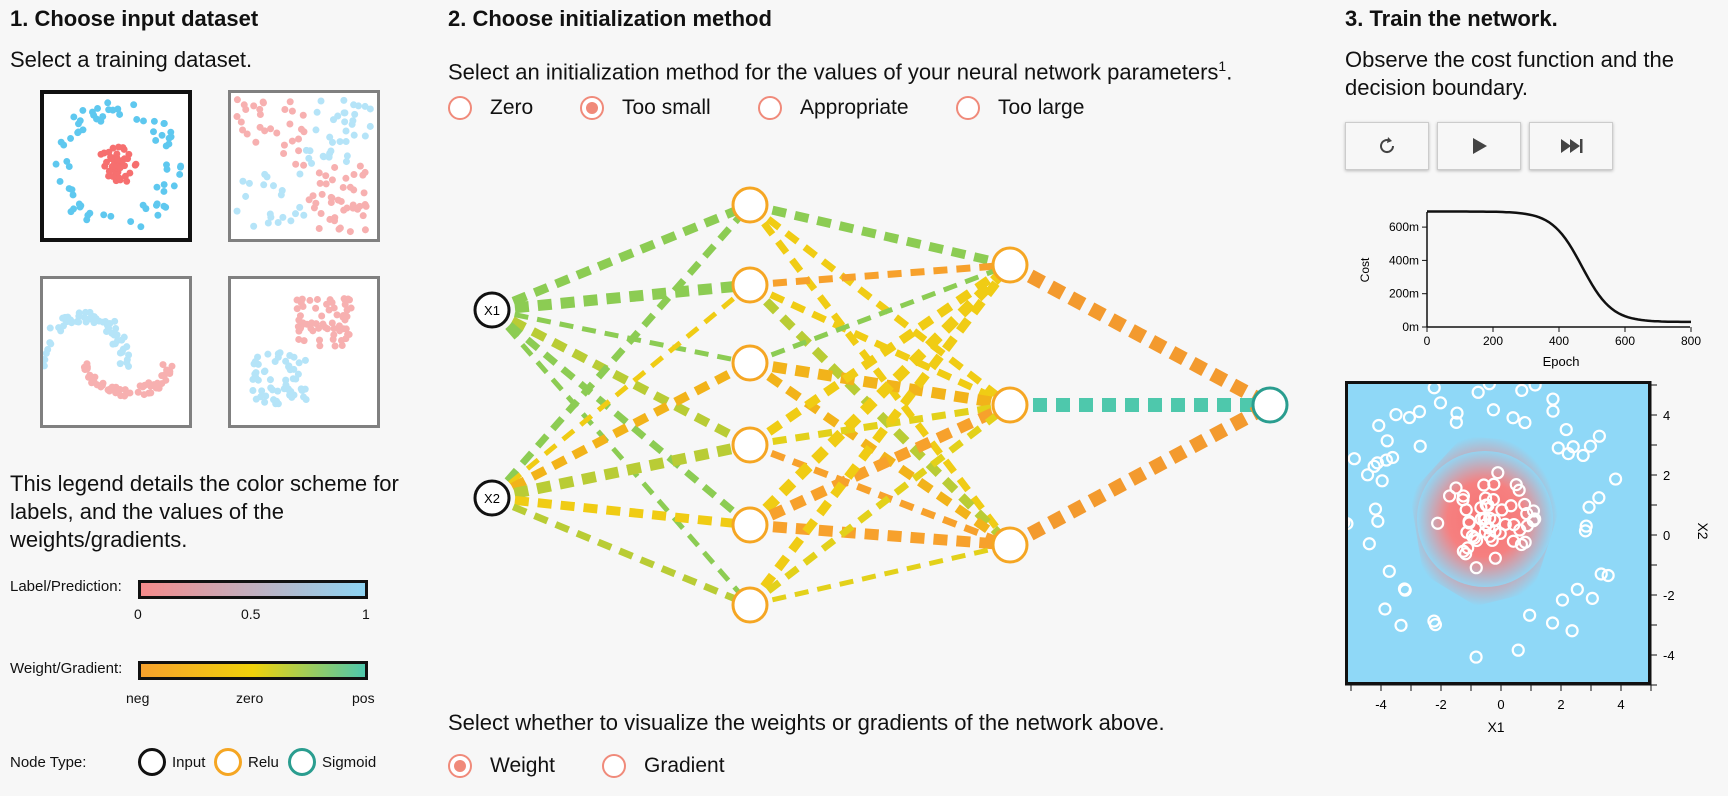  I want to click on dataset-clusters, so click(304, 352).